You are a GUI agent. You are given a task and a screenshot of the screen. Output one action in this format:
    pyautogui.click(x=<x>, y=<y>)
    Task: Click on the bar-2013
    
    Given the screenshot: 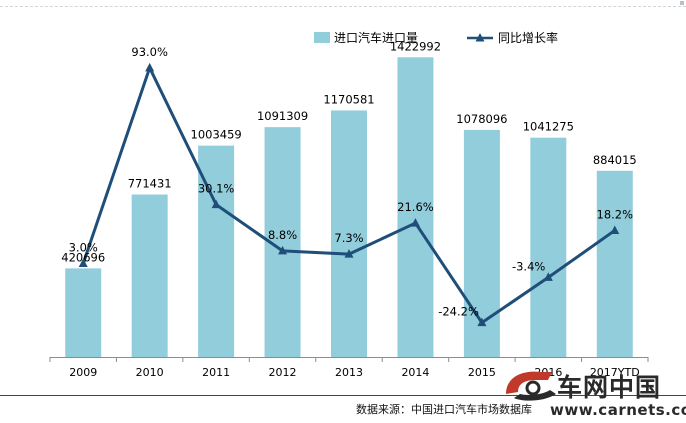 What is the action you would take?
    pyautogui.click(x=349, y=233)
    